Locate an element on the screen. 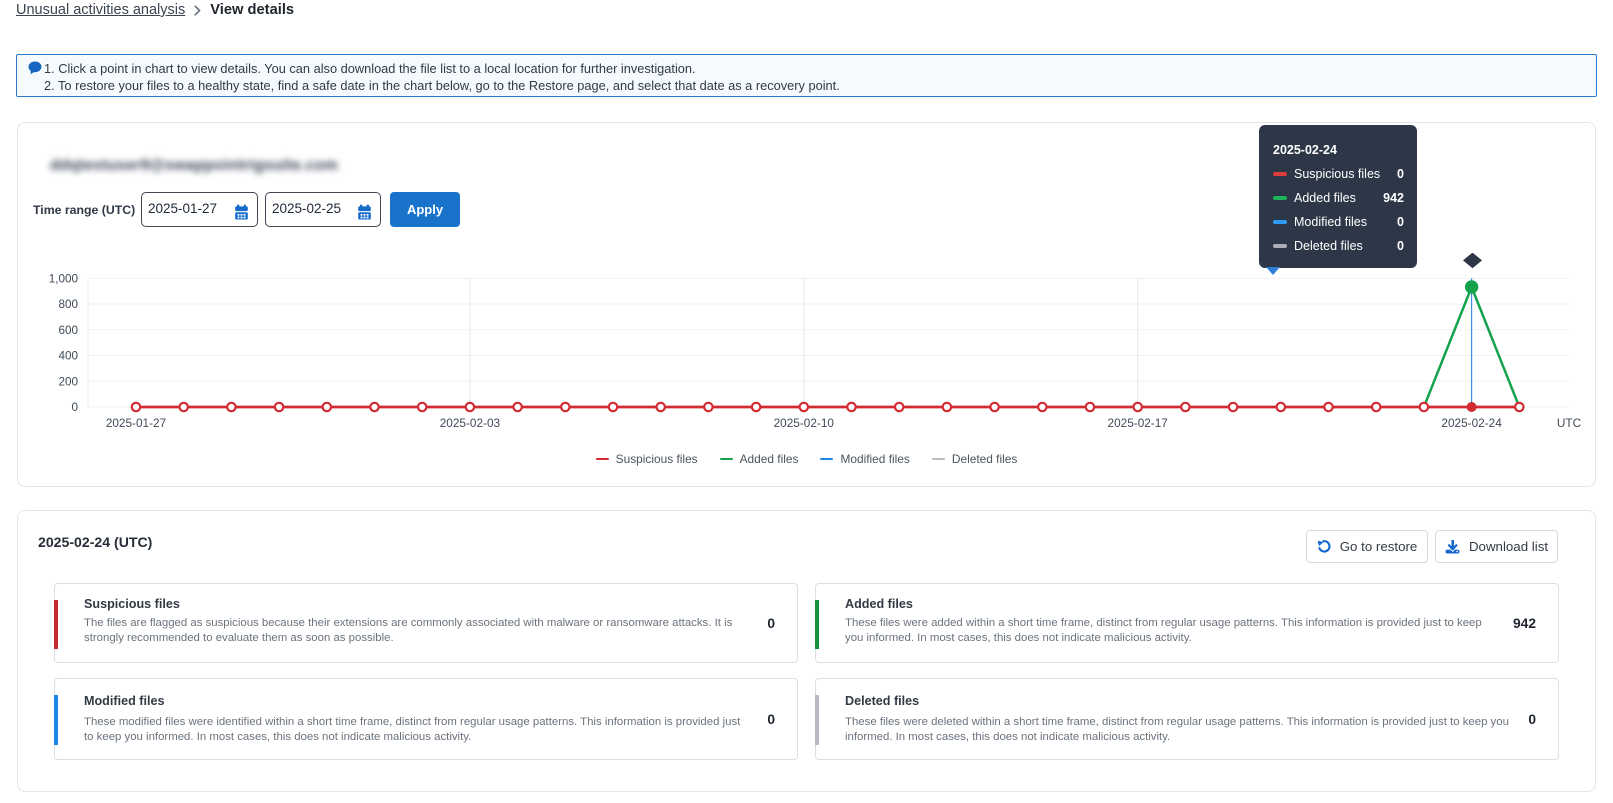 The height and width of the screenshot is (803, 1613). svg-text: 2025-02-17 is located at coordinates (1138, 423).